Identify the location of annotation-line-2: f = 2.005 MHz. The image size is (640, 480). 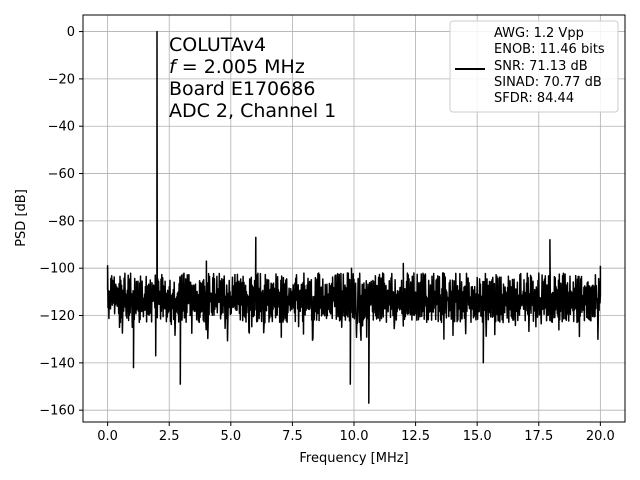
(237, 67).